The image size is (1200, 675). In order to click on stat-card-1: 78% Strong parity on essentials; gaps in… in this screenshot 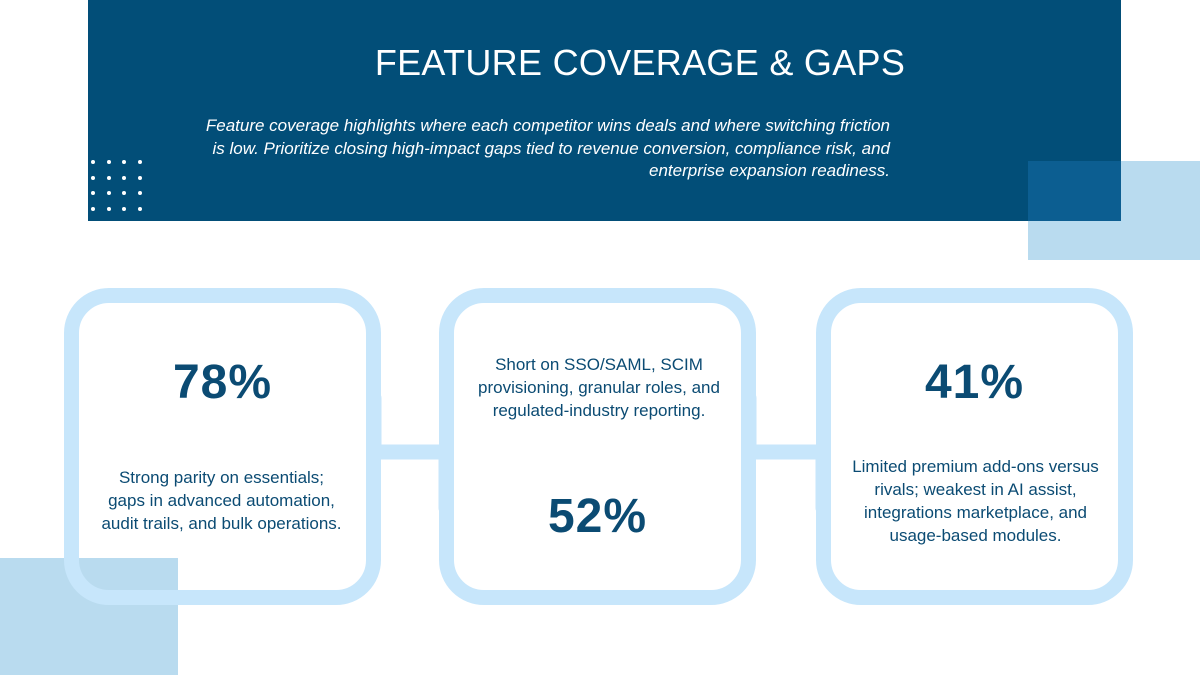, I will do `click(222, 446)`.